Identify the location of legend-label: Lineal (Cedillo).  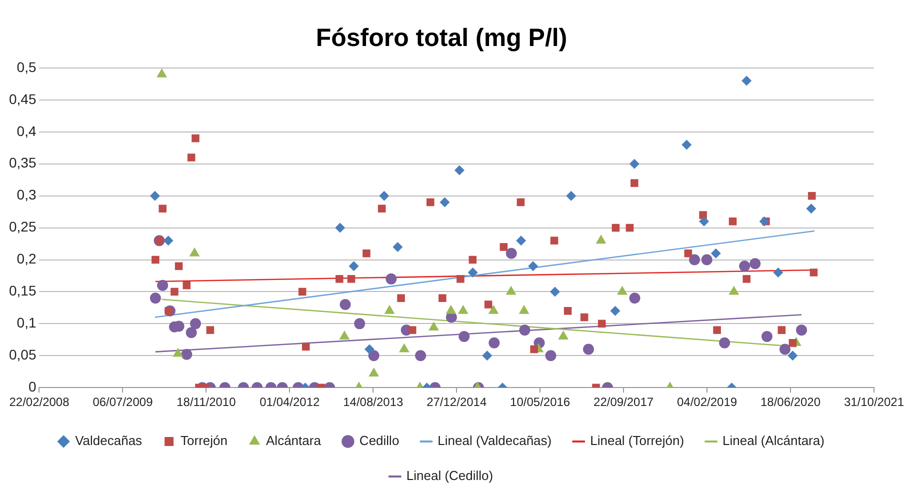
(450, 476).